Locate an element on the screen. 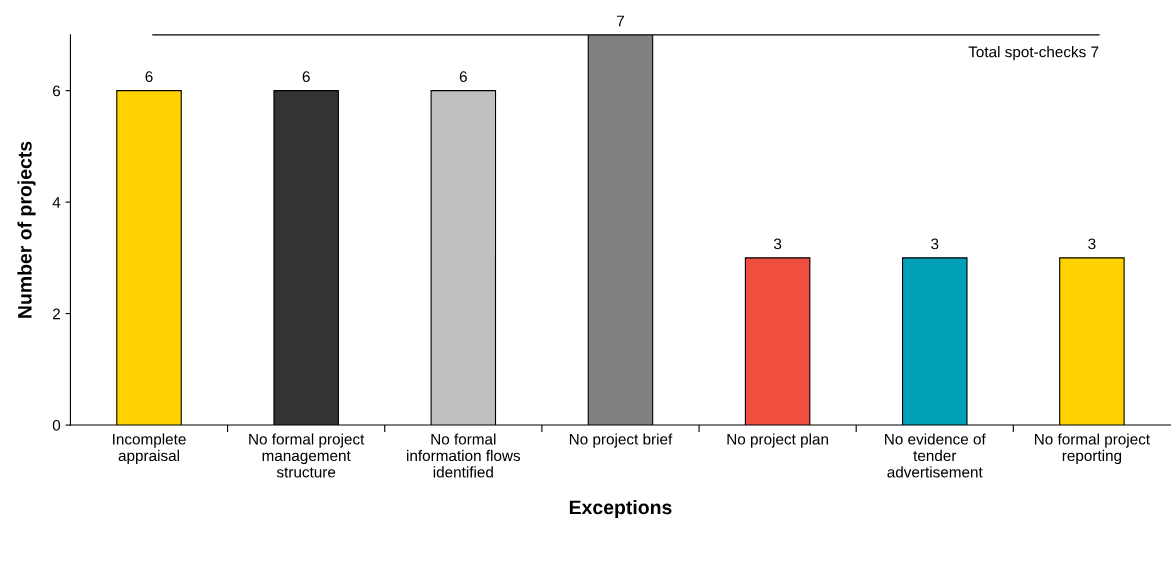  y-tick-label: 6 is located at coordinates (57, 91).